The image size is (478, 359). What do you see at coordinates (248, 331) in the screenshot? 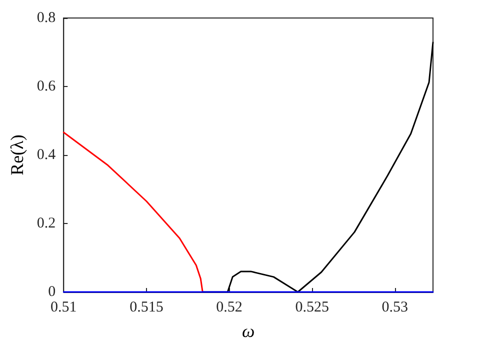
I see `x-axis-title: ω` at bounding box center [248, 331].